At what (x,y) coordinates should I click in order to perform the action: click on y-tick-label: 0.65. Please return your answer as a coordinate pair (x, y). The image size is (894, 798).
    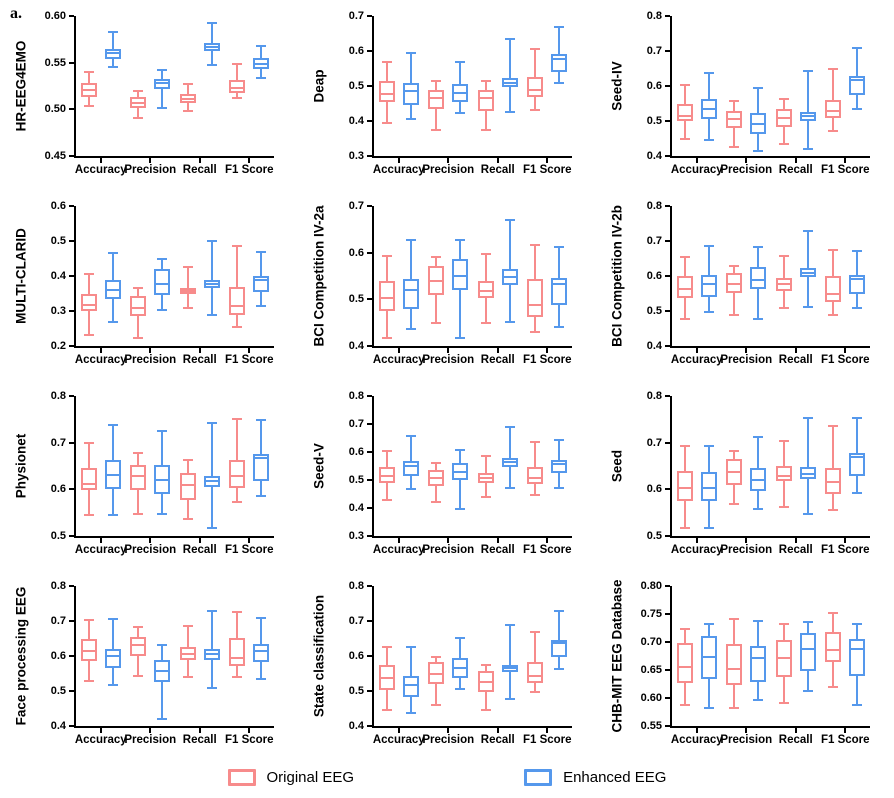
    Looking at the image, I should click on (651, 670).